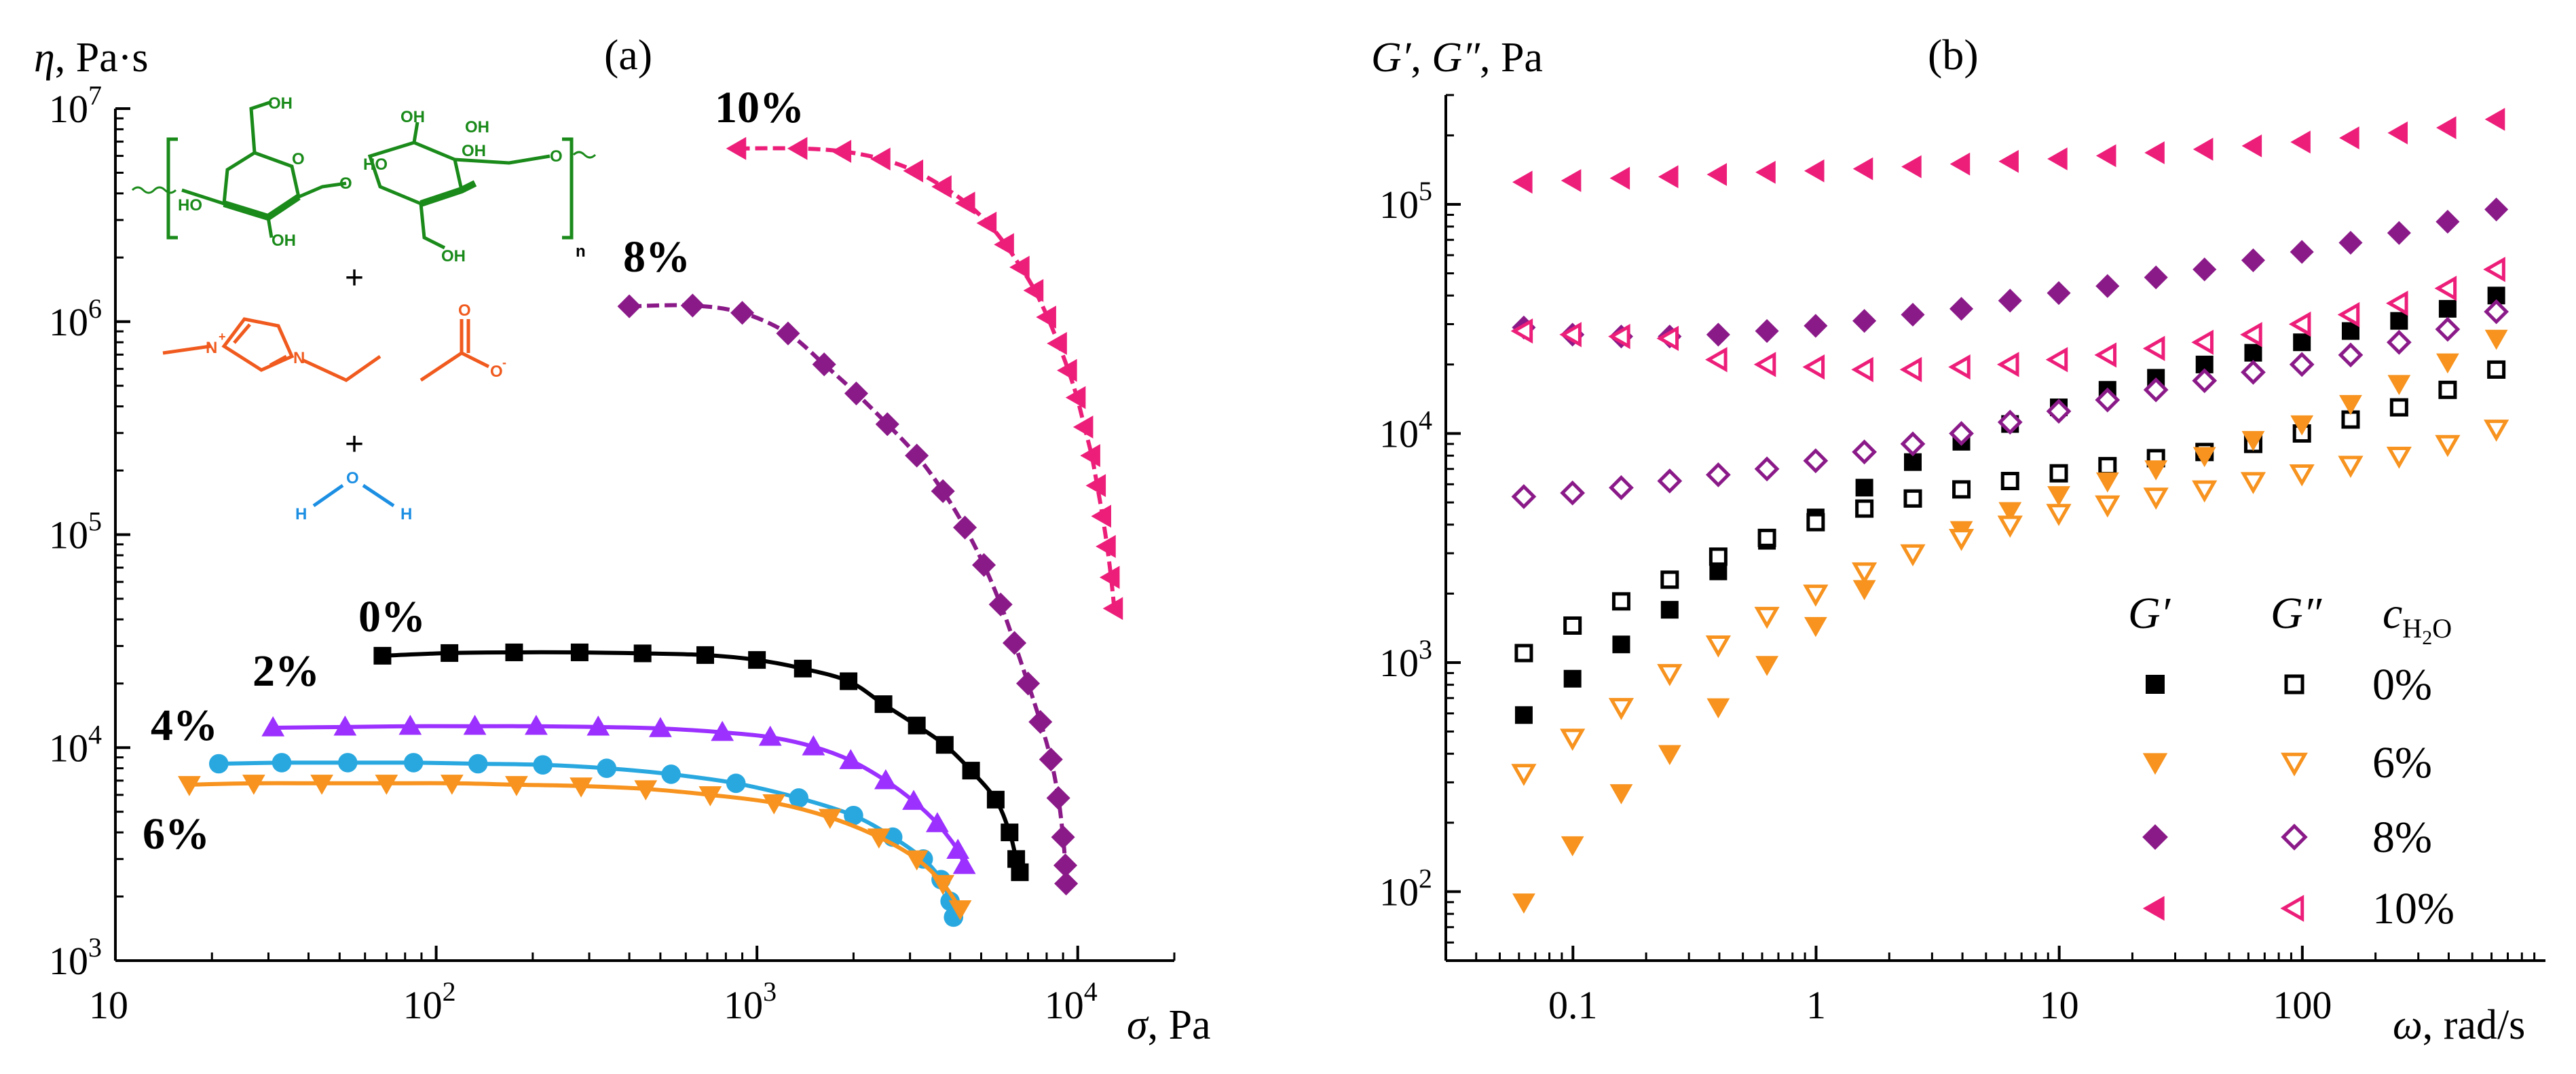 The width and height of the screenshot is (2576, 1074). I want to click on atom-oh-2: OH, so click(477, 127).